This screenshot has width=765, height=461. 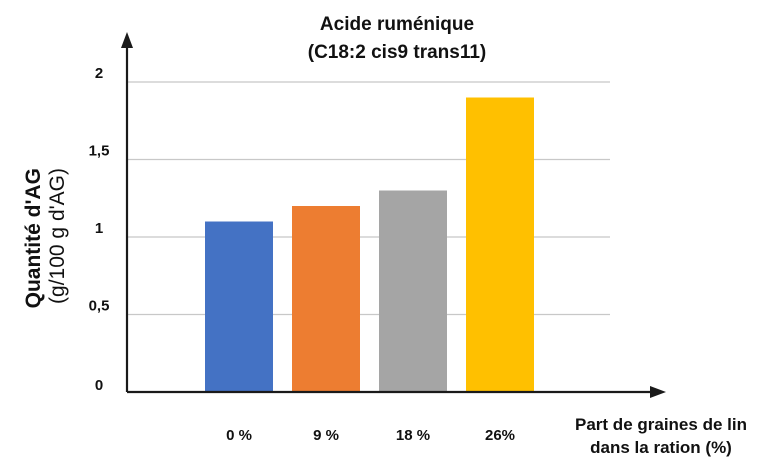 I want to click on y-axis-arrow-icon, so click(x=127, y=40).